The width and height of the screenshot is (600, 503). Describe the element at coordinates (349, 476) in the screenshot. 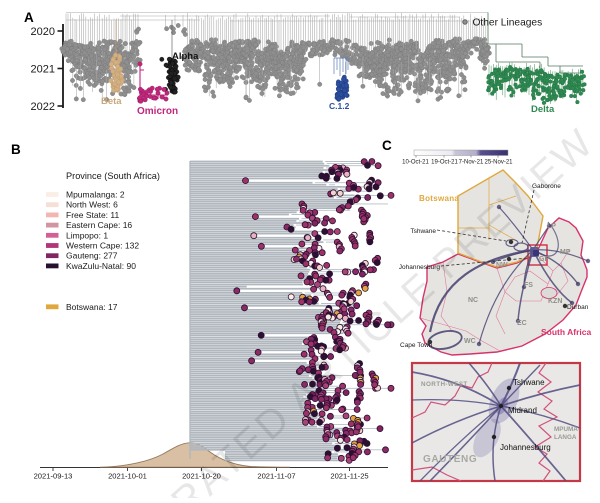

I see `svg-text: 2021-11-25` at that location.